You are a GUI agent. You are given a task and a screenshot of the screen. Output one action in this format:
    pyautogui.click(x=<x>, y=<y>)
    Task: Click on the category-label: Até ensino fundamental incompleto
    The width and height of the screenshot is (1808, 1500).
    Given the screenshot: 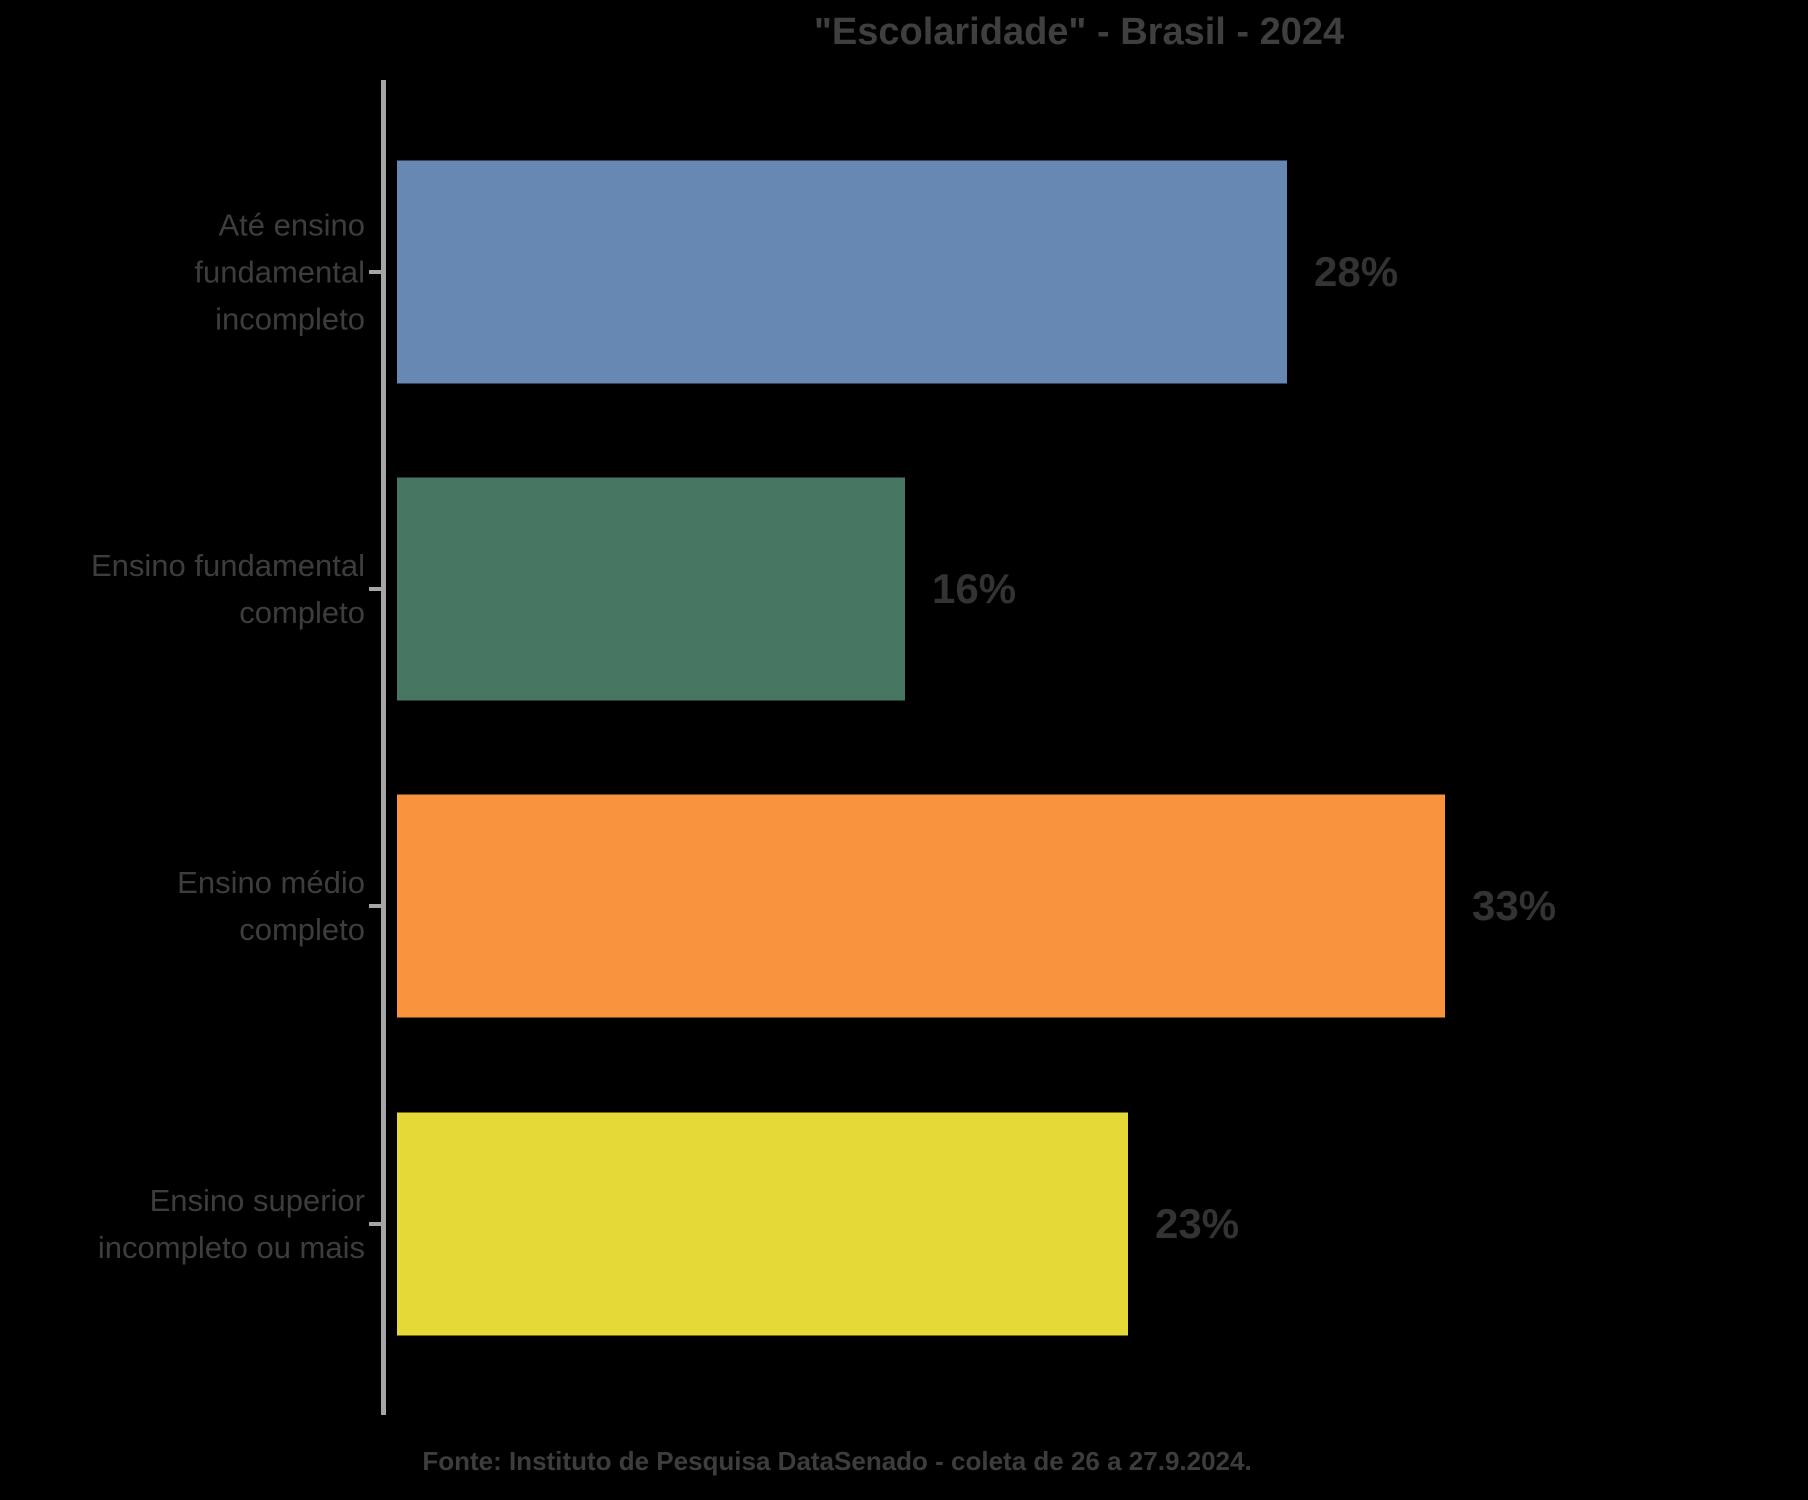 What is the action you would take?
    pyautogui.click(x=279, y=272)
    